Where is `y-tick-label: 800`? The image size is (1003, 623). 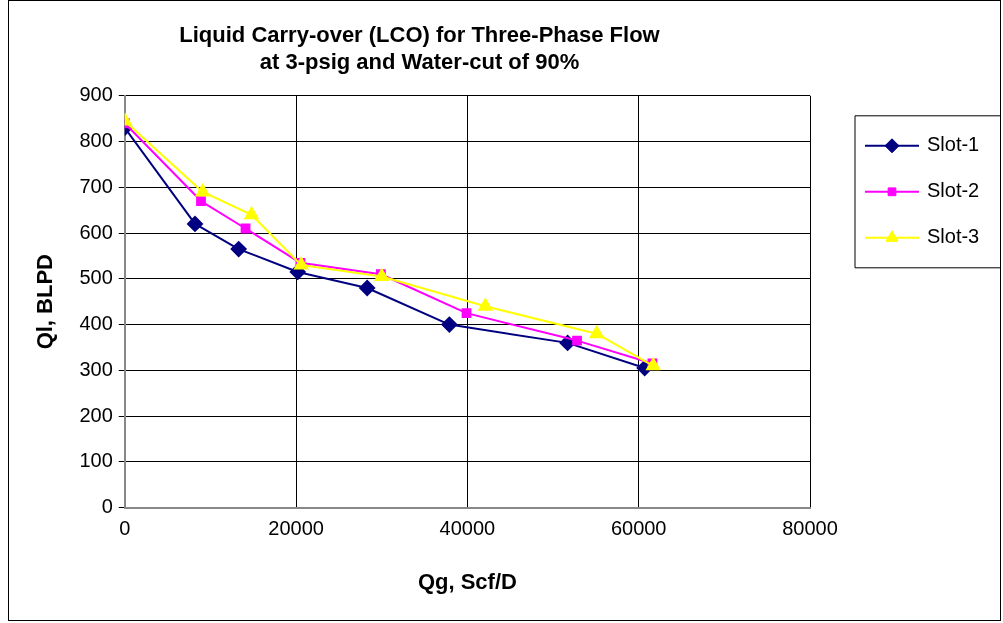
y-tick-label: 800 is located at coordinates (96, 140).